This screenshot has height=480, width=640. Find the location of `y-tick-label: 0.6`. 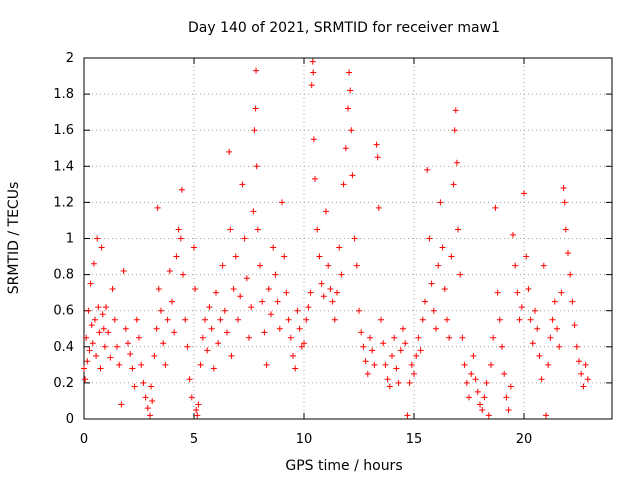

y-tick-label: 0.6 is located at coordinates (63, 311).